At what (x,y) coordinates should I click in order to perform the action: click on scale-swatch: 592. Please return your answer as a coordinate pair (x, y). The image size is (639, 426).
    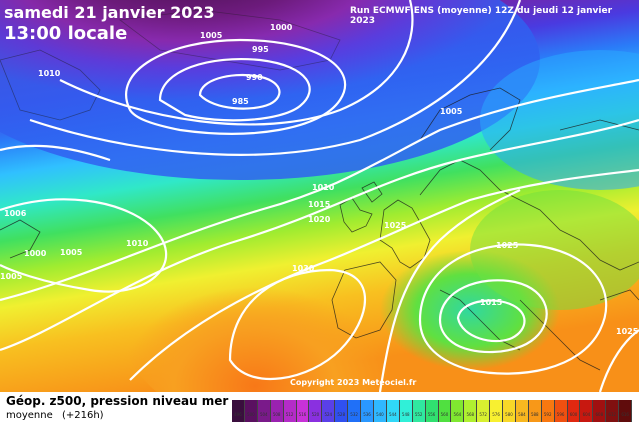
    Looking at the image, I should click on (548, 411).